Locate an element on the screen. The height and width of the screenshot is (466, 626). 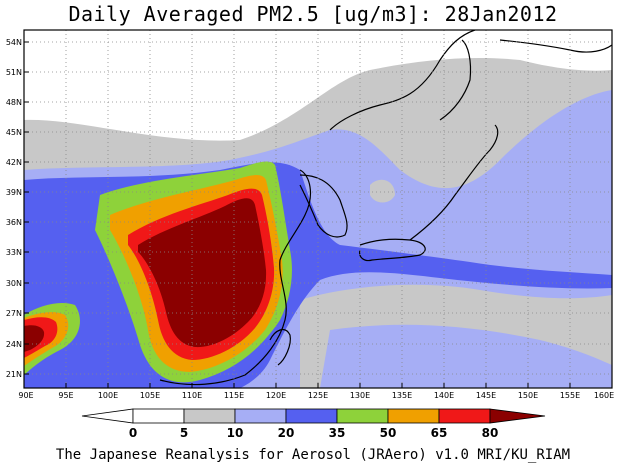
colorbar-lower-arrow is located at coordinates (107, 416).